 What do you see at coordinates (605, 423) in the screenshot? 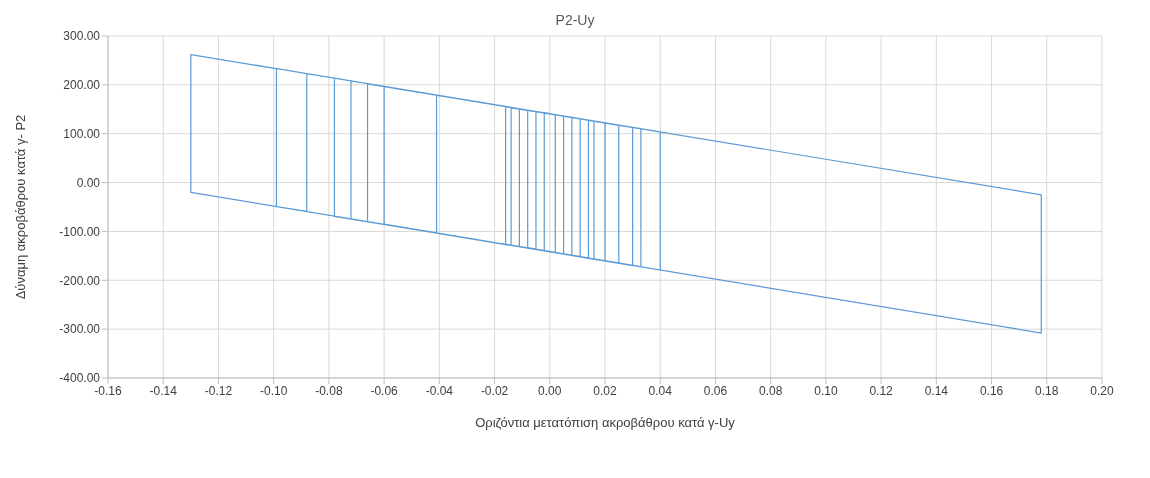
I see `x-axis-title: Οριζόντια μετατόπιση ακροβάθρου κατά γ-Uy` at bounding box center [605, 423].